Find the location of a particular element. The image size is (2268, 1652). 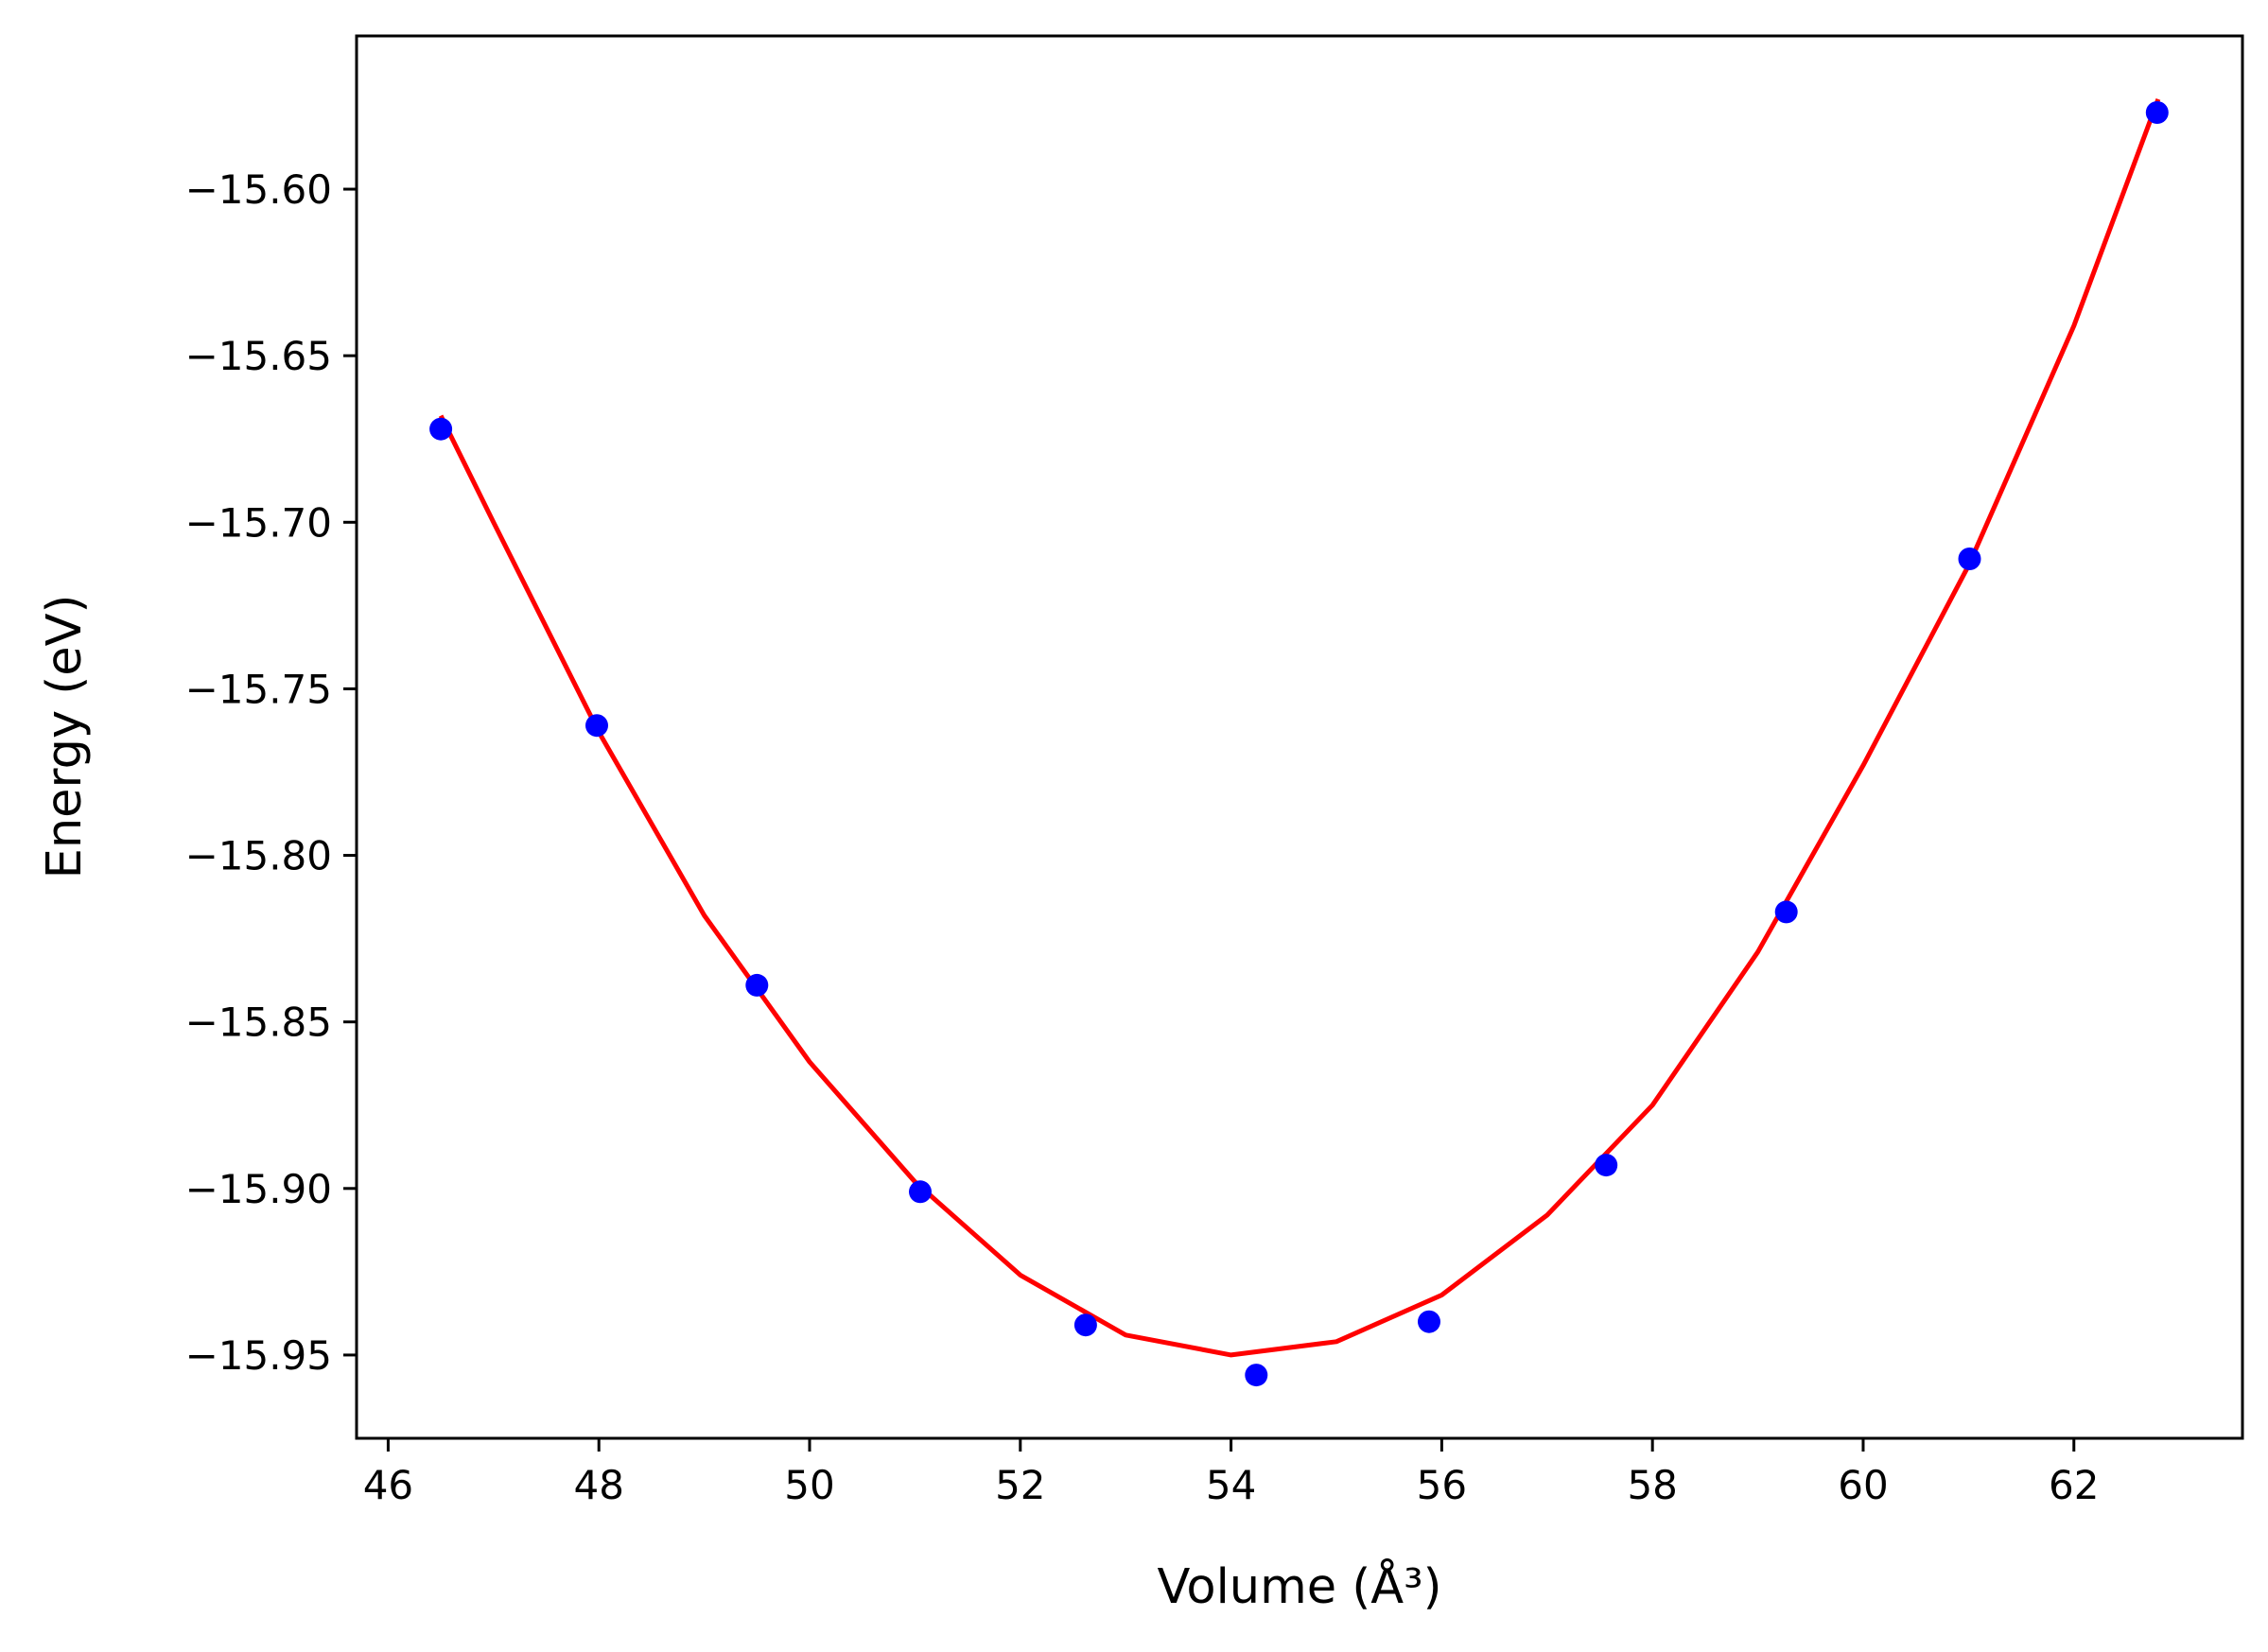

y-tick-label: −15.95 is located at coordinates (258, 1356).